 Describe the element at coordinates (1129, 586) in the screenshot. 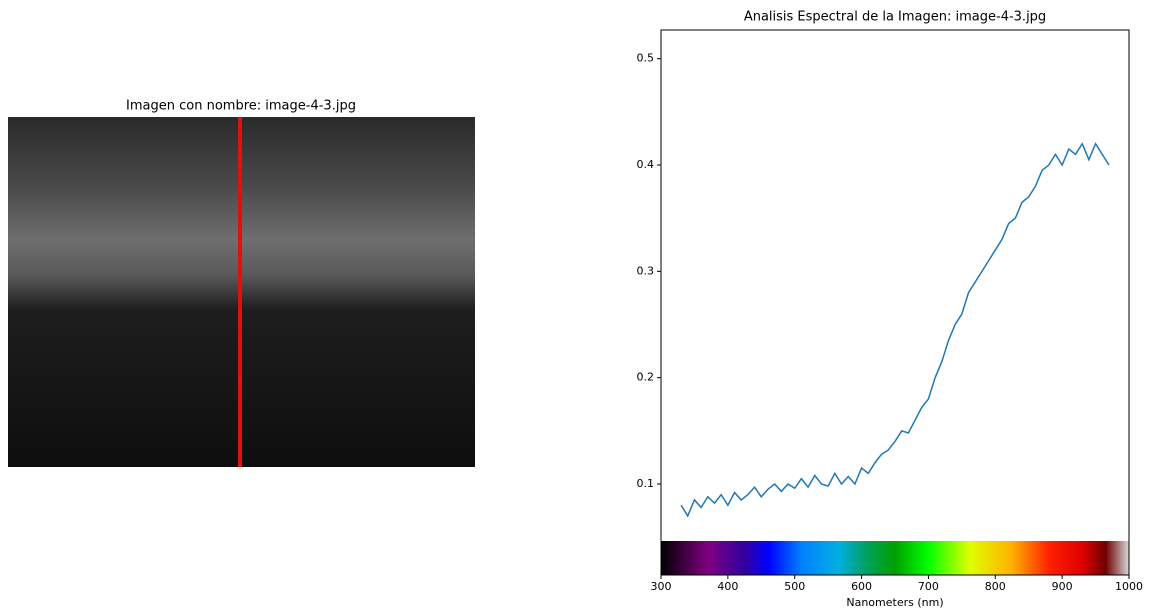

I see `x-tick-label: 1000` at that location.